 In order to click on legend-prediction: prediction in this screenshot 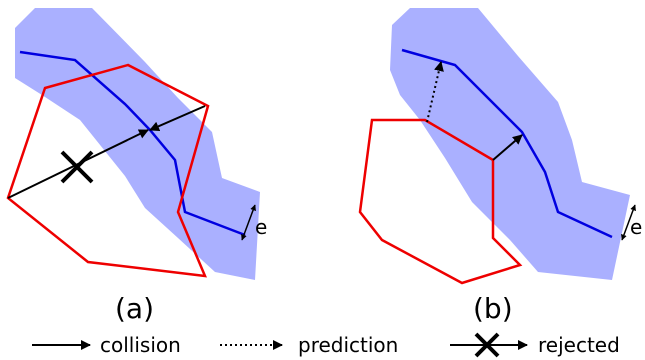, I will do `click(309, 345)`.